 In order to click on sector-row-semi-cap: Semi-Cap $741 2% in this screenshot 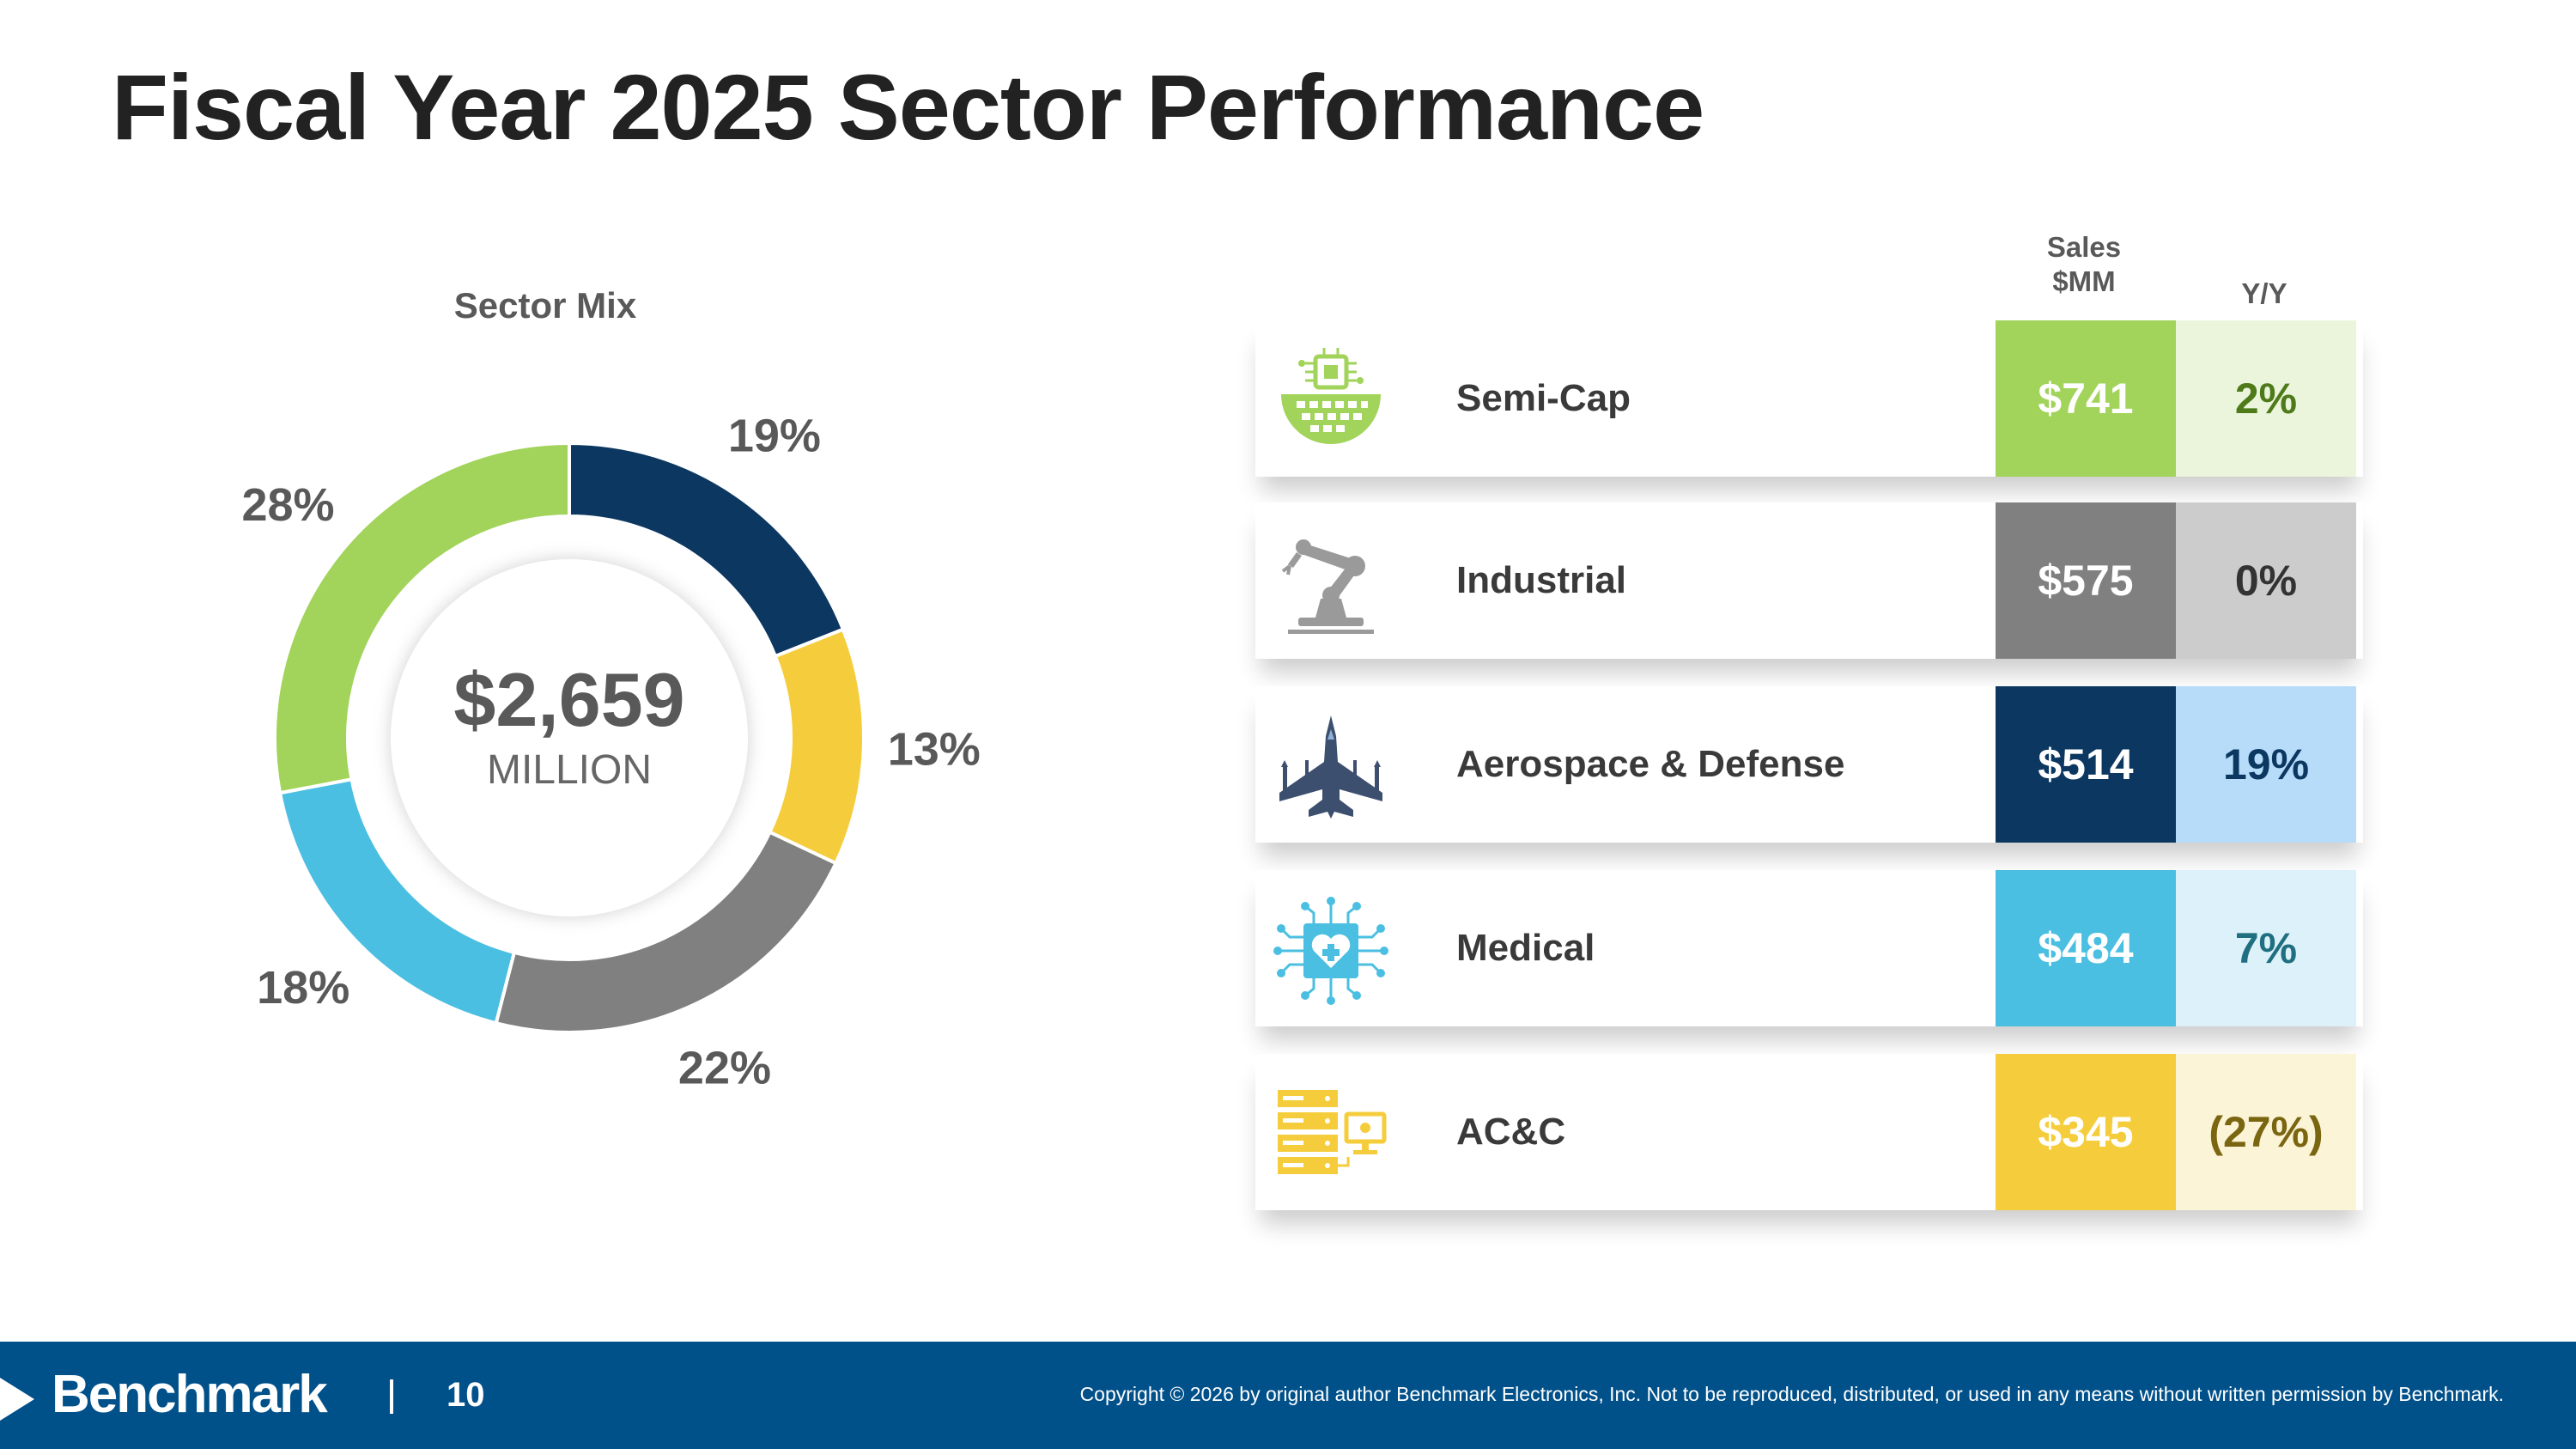, I will do `click(1809, 398)`.